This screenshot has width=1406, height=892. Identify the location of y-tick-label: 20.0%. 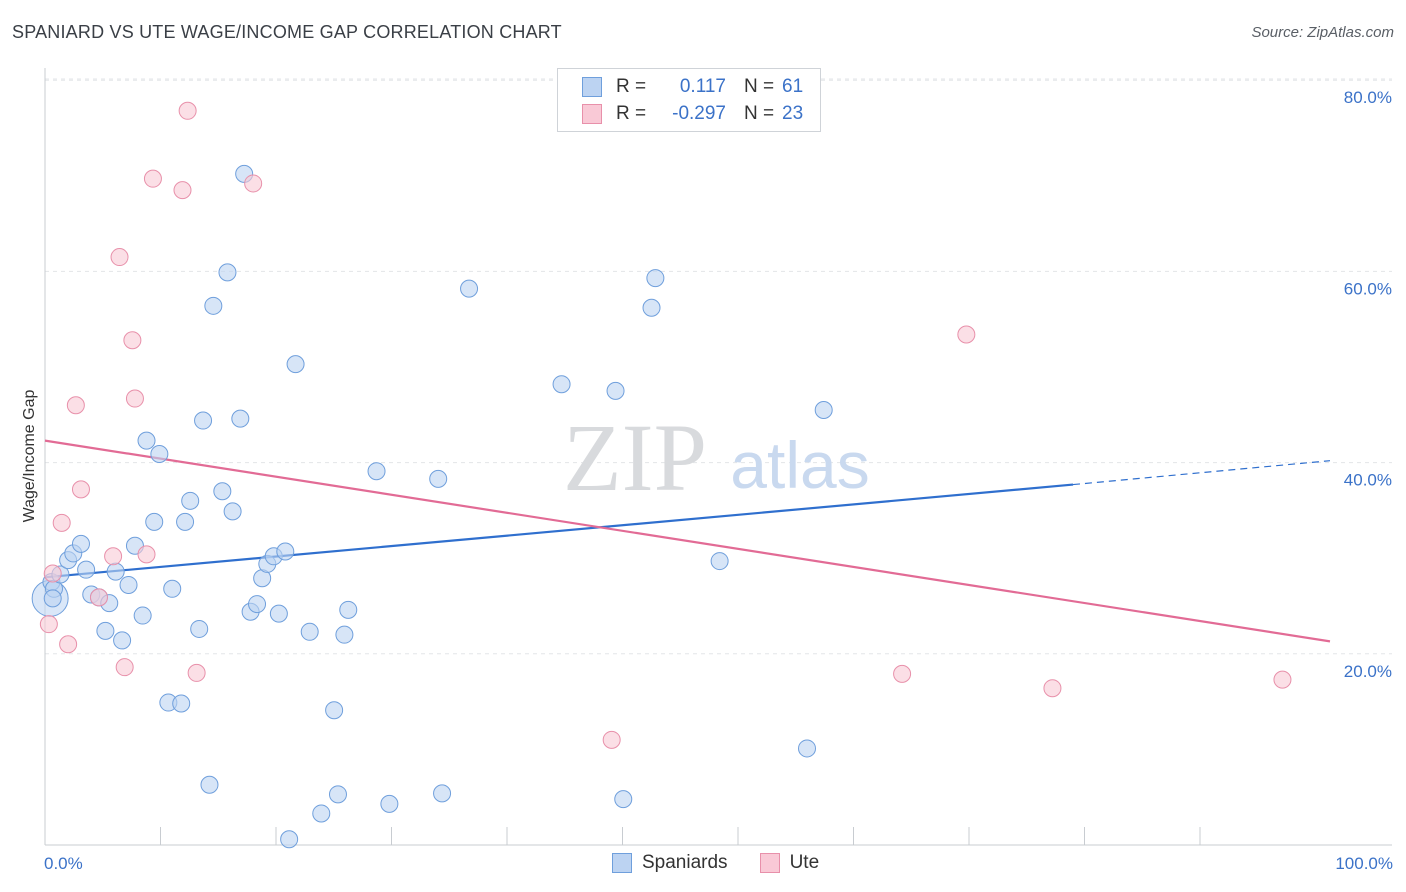
(1368, 671).